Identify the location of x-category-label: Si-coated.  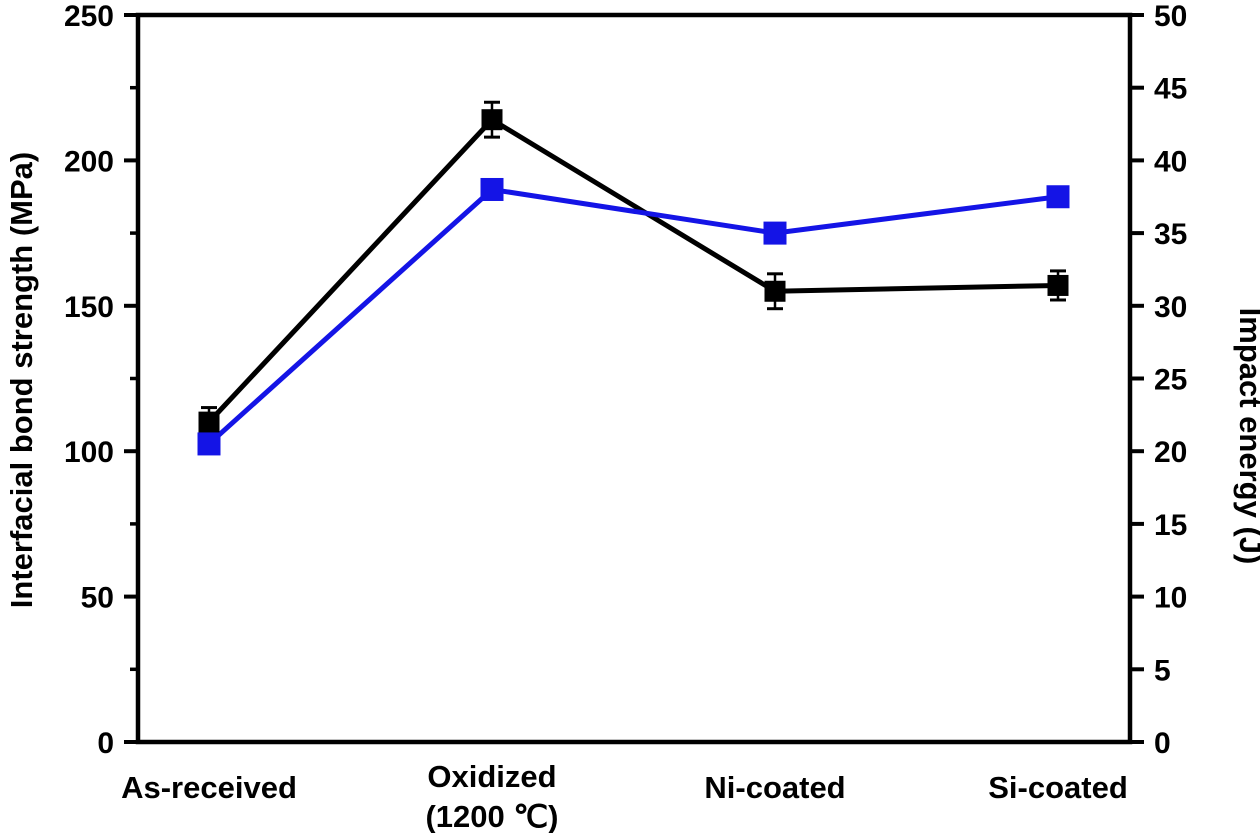
(1058, 787).